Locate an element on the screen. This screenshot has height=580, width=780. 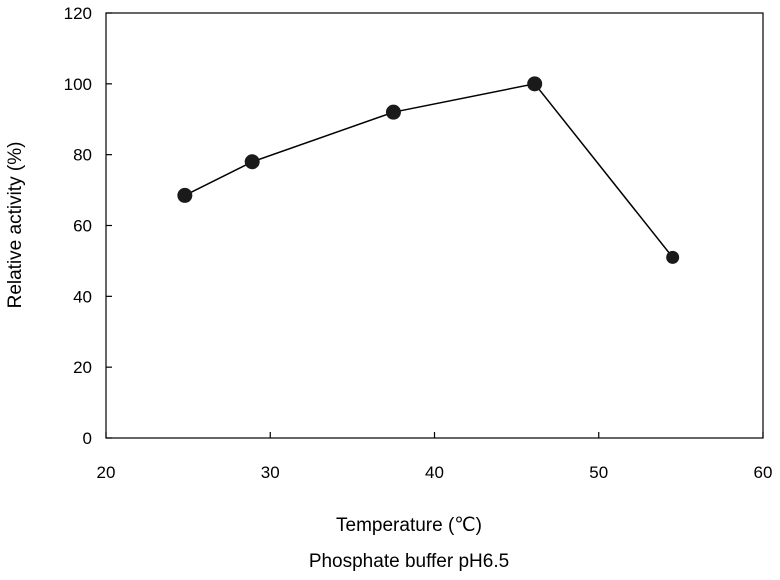
y-tick-label: 0 is located at coordinates (87, 438).